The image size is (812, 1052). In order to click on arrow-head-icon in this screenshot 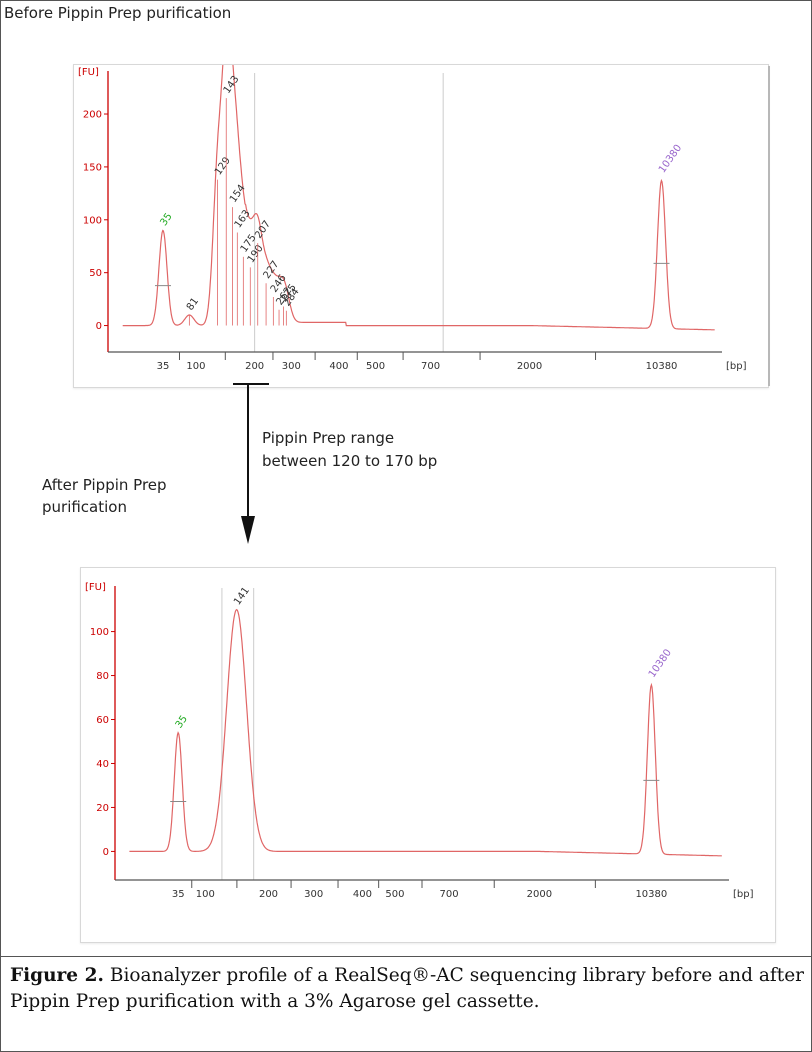, I will do `click(248, 530)`.